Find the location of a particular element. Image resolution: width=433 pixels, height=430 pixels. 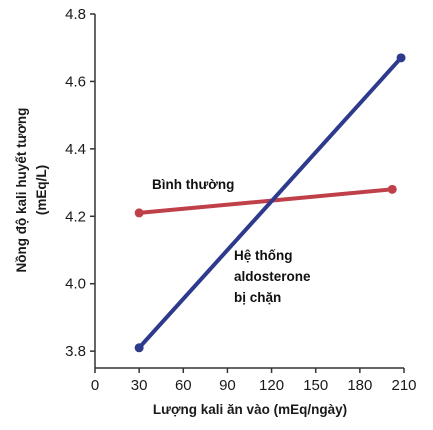

annotation-blocked-line2: aldosterone is located at coordinates (272, 276).